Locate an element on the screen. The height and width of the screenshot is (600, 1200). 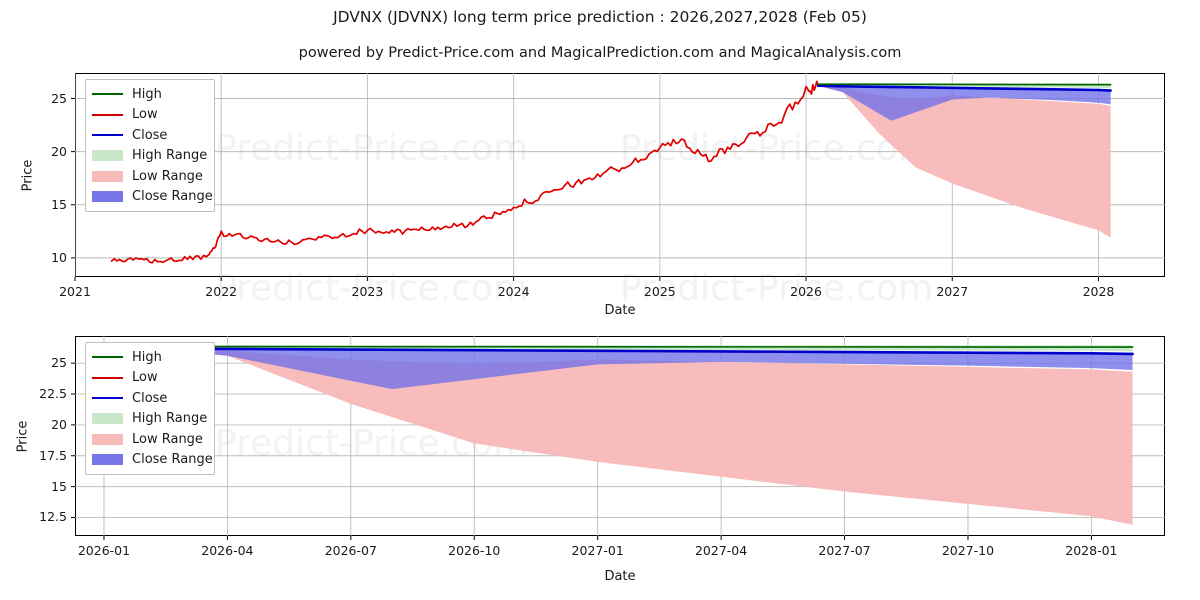
forecast-y-axis-label: Price is located at coordinates (23, 436).